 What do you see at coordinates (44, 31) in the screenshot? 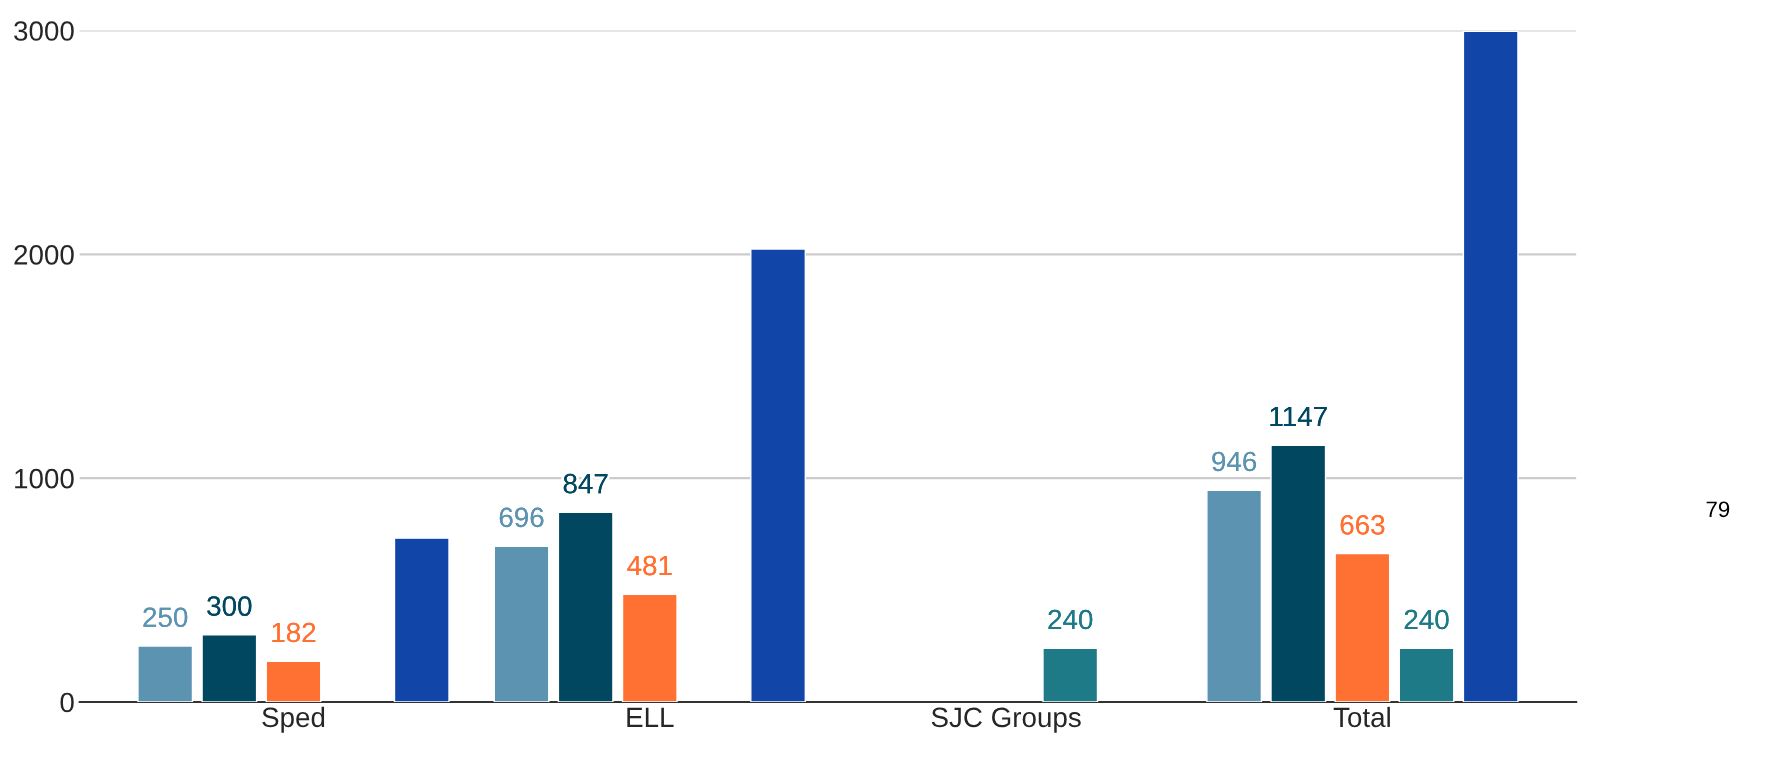
I see `y-tick-label: 3000` at bounding box center [44, 31].